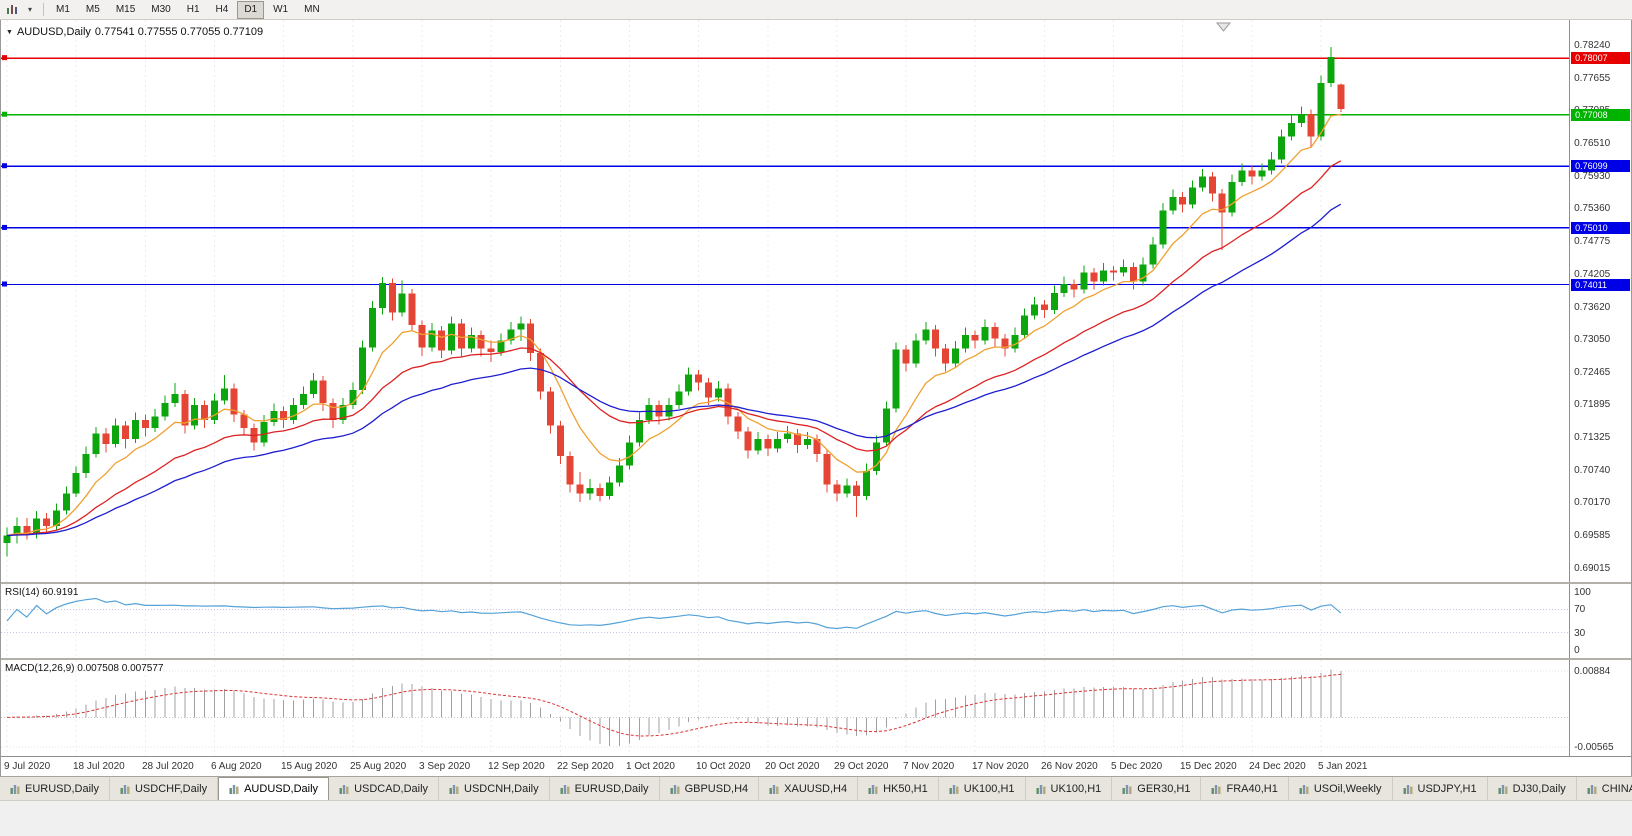  Describe the element at coordinates (816, 788) in the screenshot. I see `tab-label: XAUUSD,H4` at that location.